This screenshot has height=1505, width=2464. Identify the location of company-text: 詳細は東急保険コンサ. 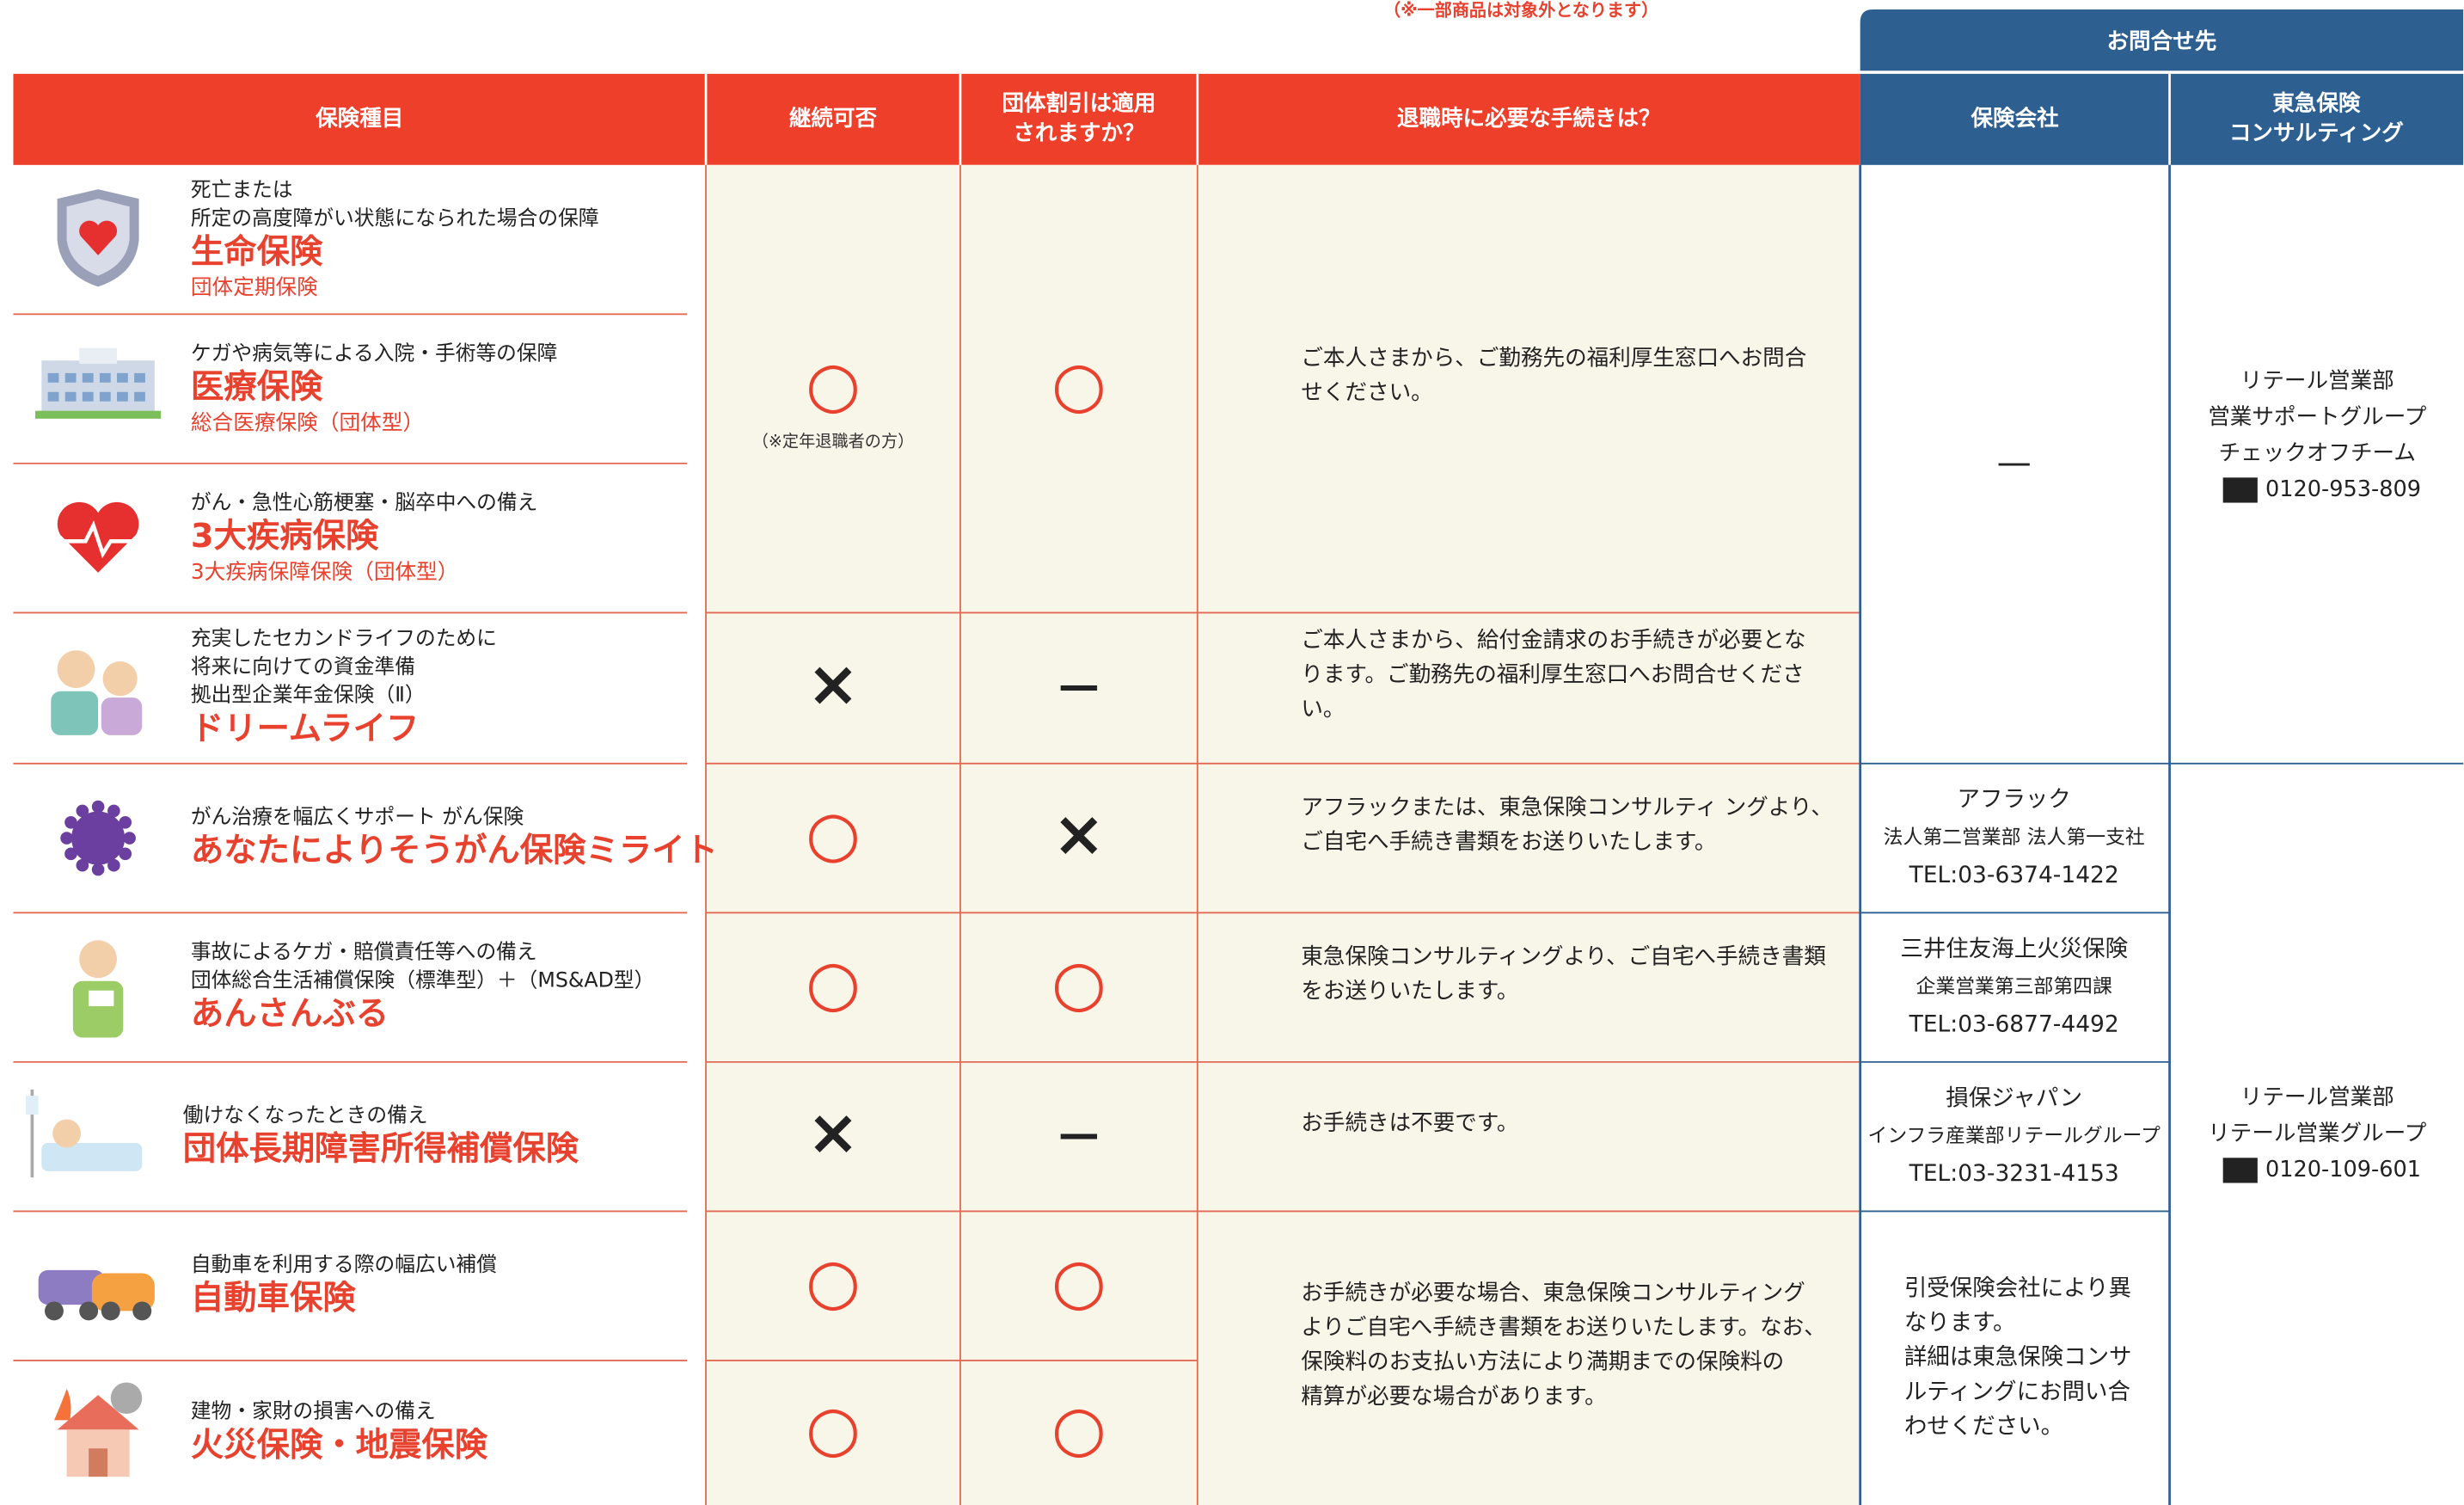
(2018, 1357).